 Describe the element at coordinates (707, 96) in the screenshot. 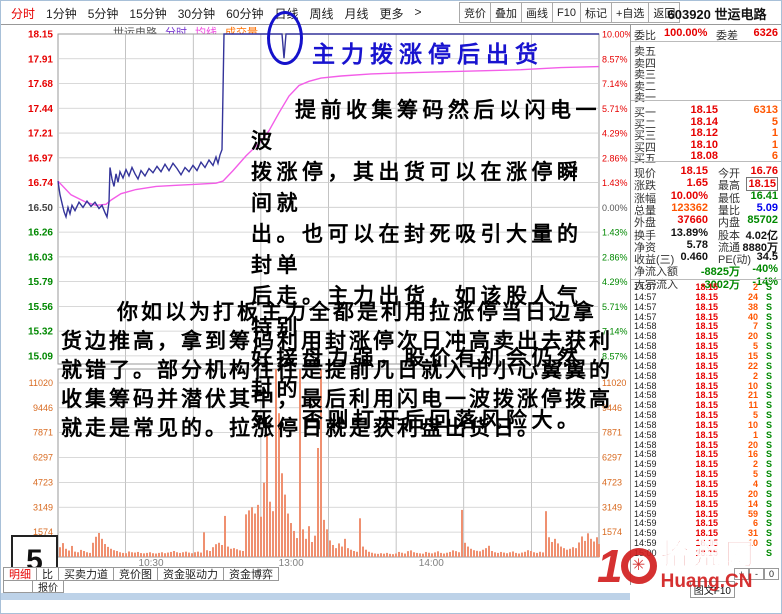

I see `sell-row-卖一: 卖一` at that location.